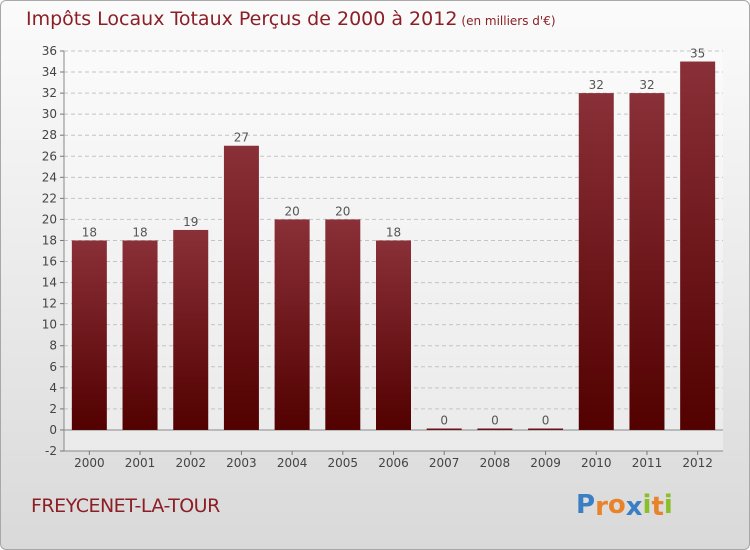 Image resolution: width=750 pixels, height=550 pixels. Describe the element at coordinates (53, 409) in the screenshot. I see `y-tick-label: 2` at that location.